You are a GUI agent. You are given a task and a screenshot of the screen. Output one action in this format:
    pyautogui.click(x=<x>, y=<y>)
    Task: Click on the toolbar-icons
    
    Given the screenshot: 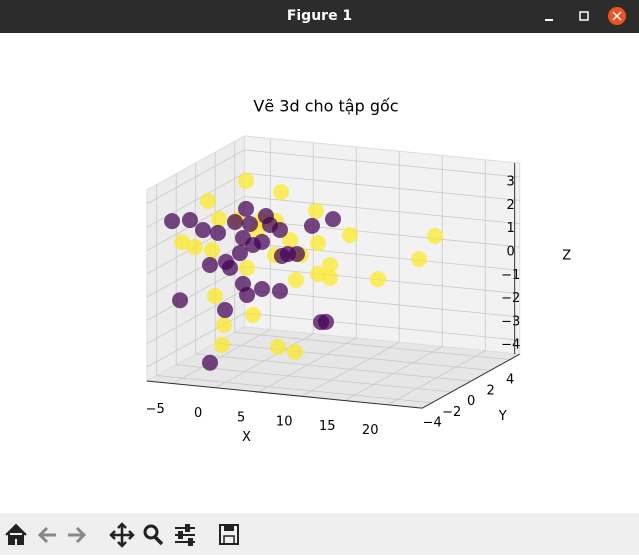 What is the action you would take?
    pyautogui.click(x=122, y=535)
    